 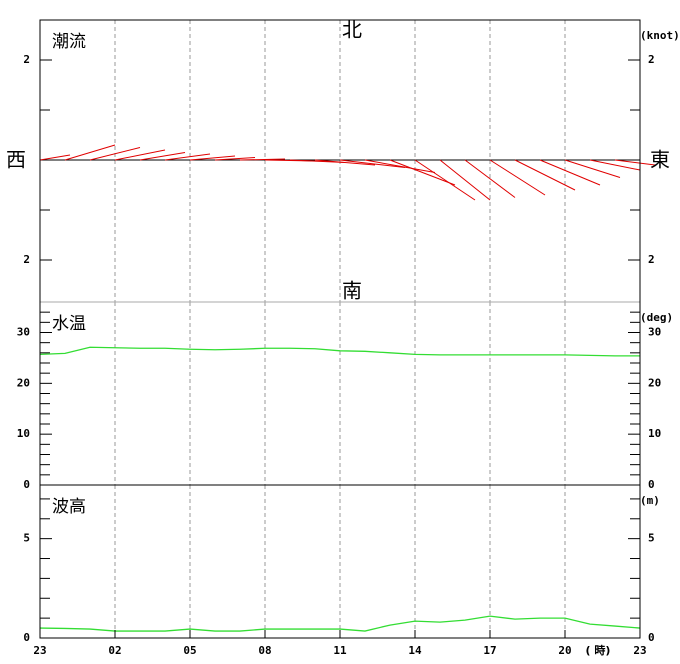 What do you see at coordinates (340, 650) in the screenshot?
I see `x-tick-label: 11` at bounding box center [340, 650].